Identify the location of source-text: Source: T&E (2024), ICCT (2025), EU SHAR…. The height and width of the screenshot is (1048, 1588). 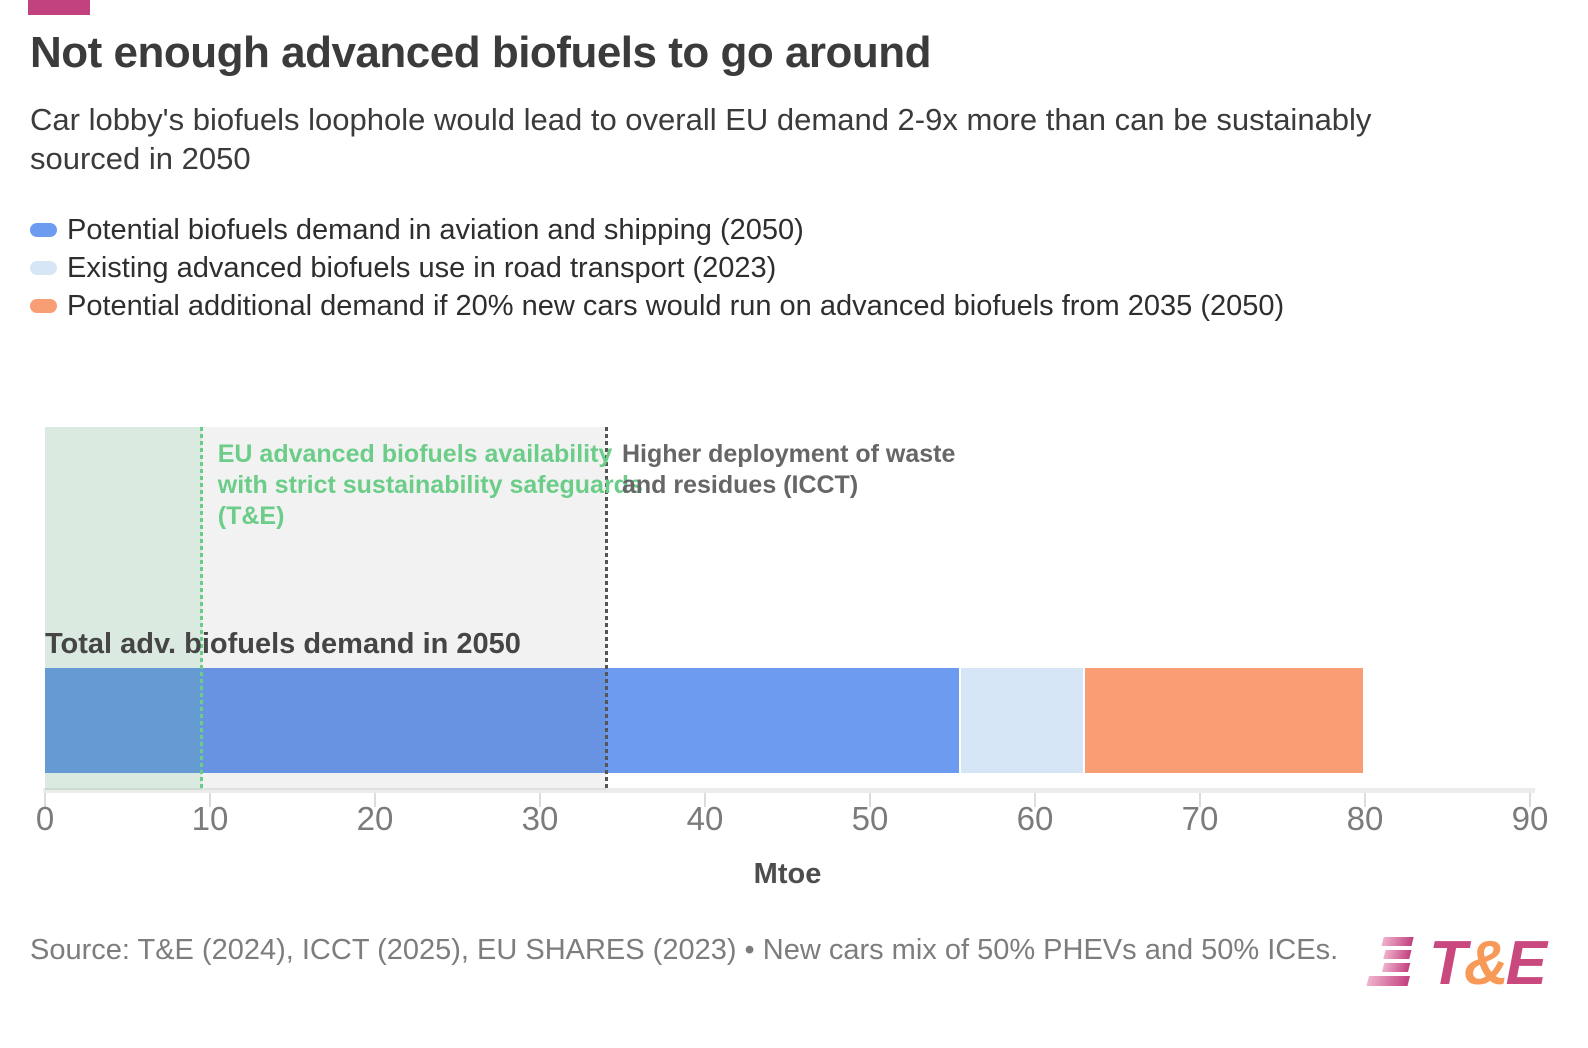
(684, 950).